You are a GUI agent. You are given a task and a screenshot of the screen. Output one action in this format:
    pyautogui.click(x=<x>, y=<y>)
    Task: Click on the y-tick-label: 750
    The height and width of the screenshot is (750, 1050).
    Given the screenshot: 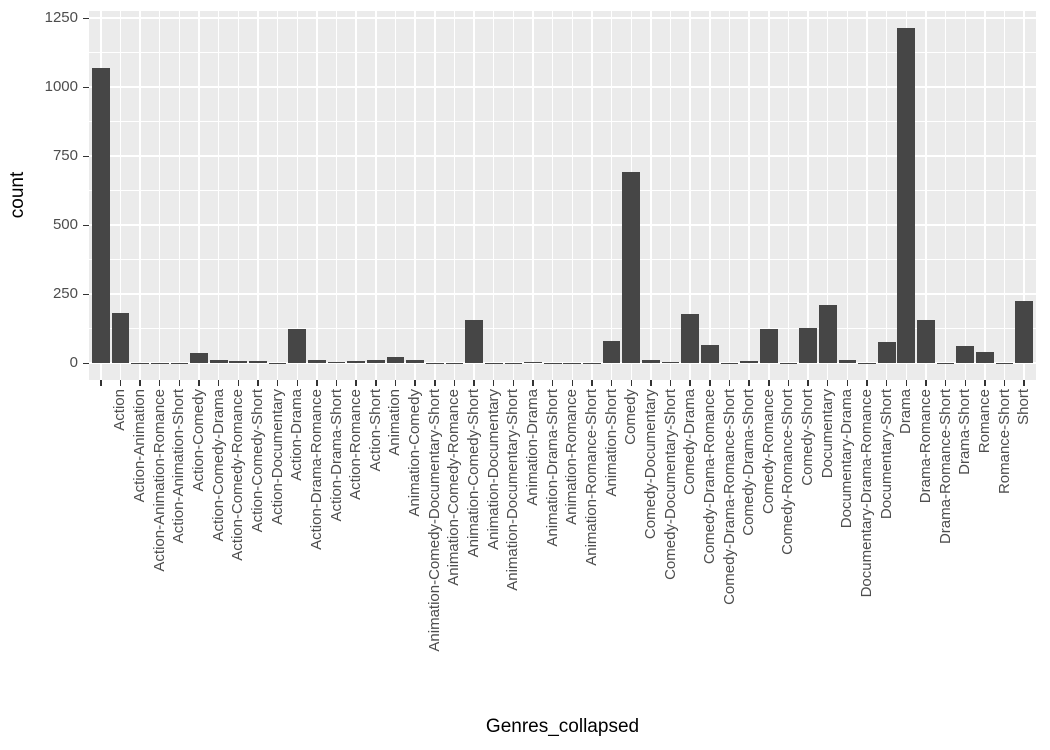 What is the action you would take?
    pyautogui.click(x=65, y=156)
    